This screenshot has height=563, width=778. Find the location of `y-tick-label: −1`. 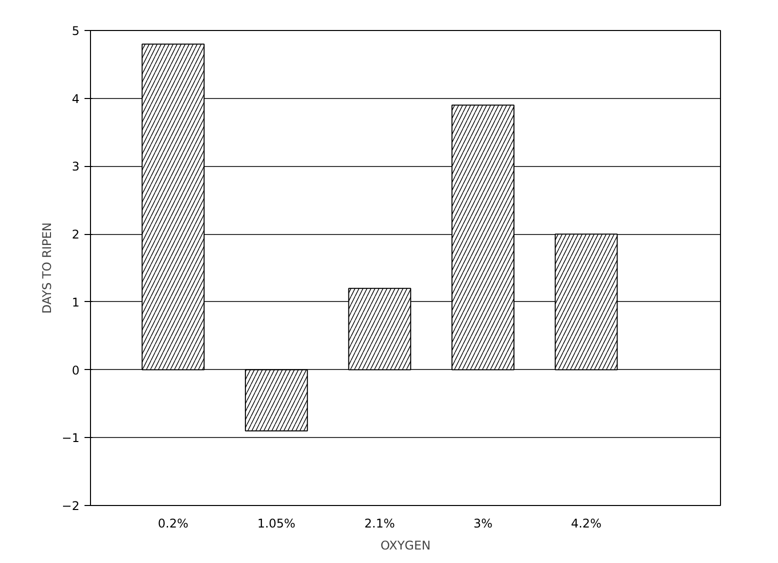

y-tick-label: −1 is located at coordinates (71, 438).